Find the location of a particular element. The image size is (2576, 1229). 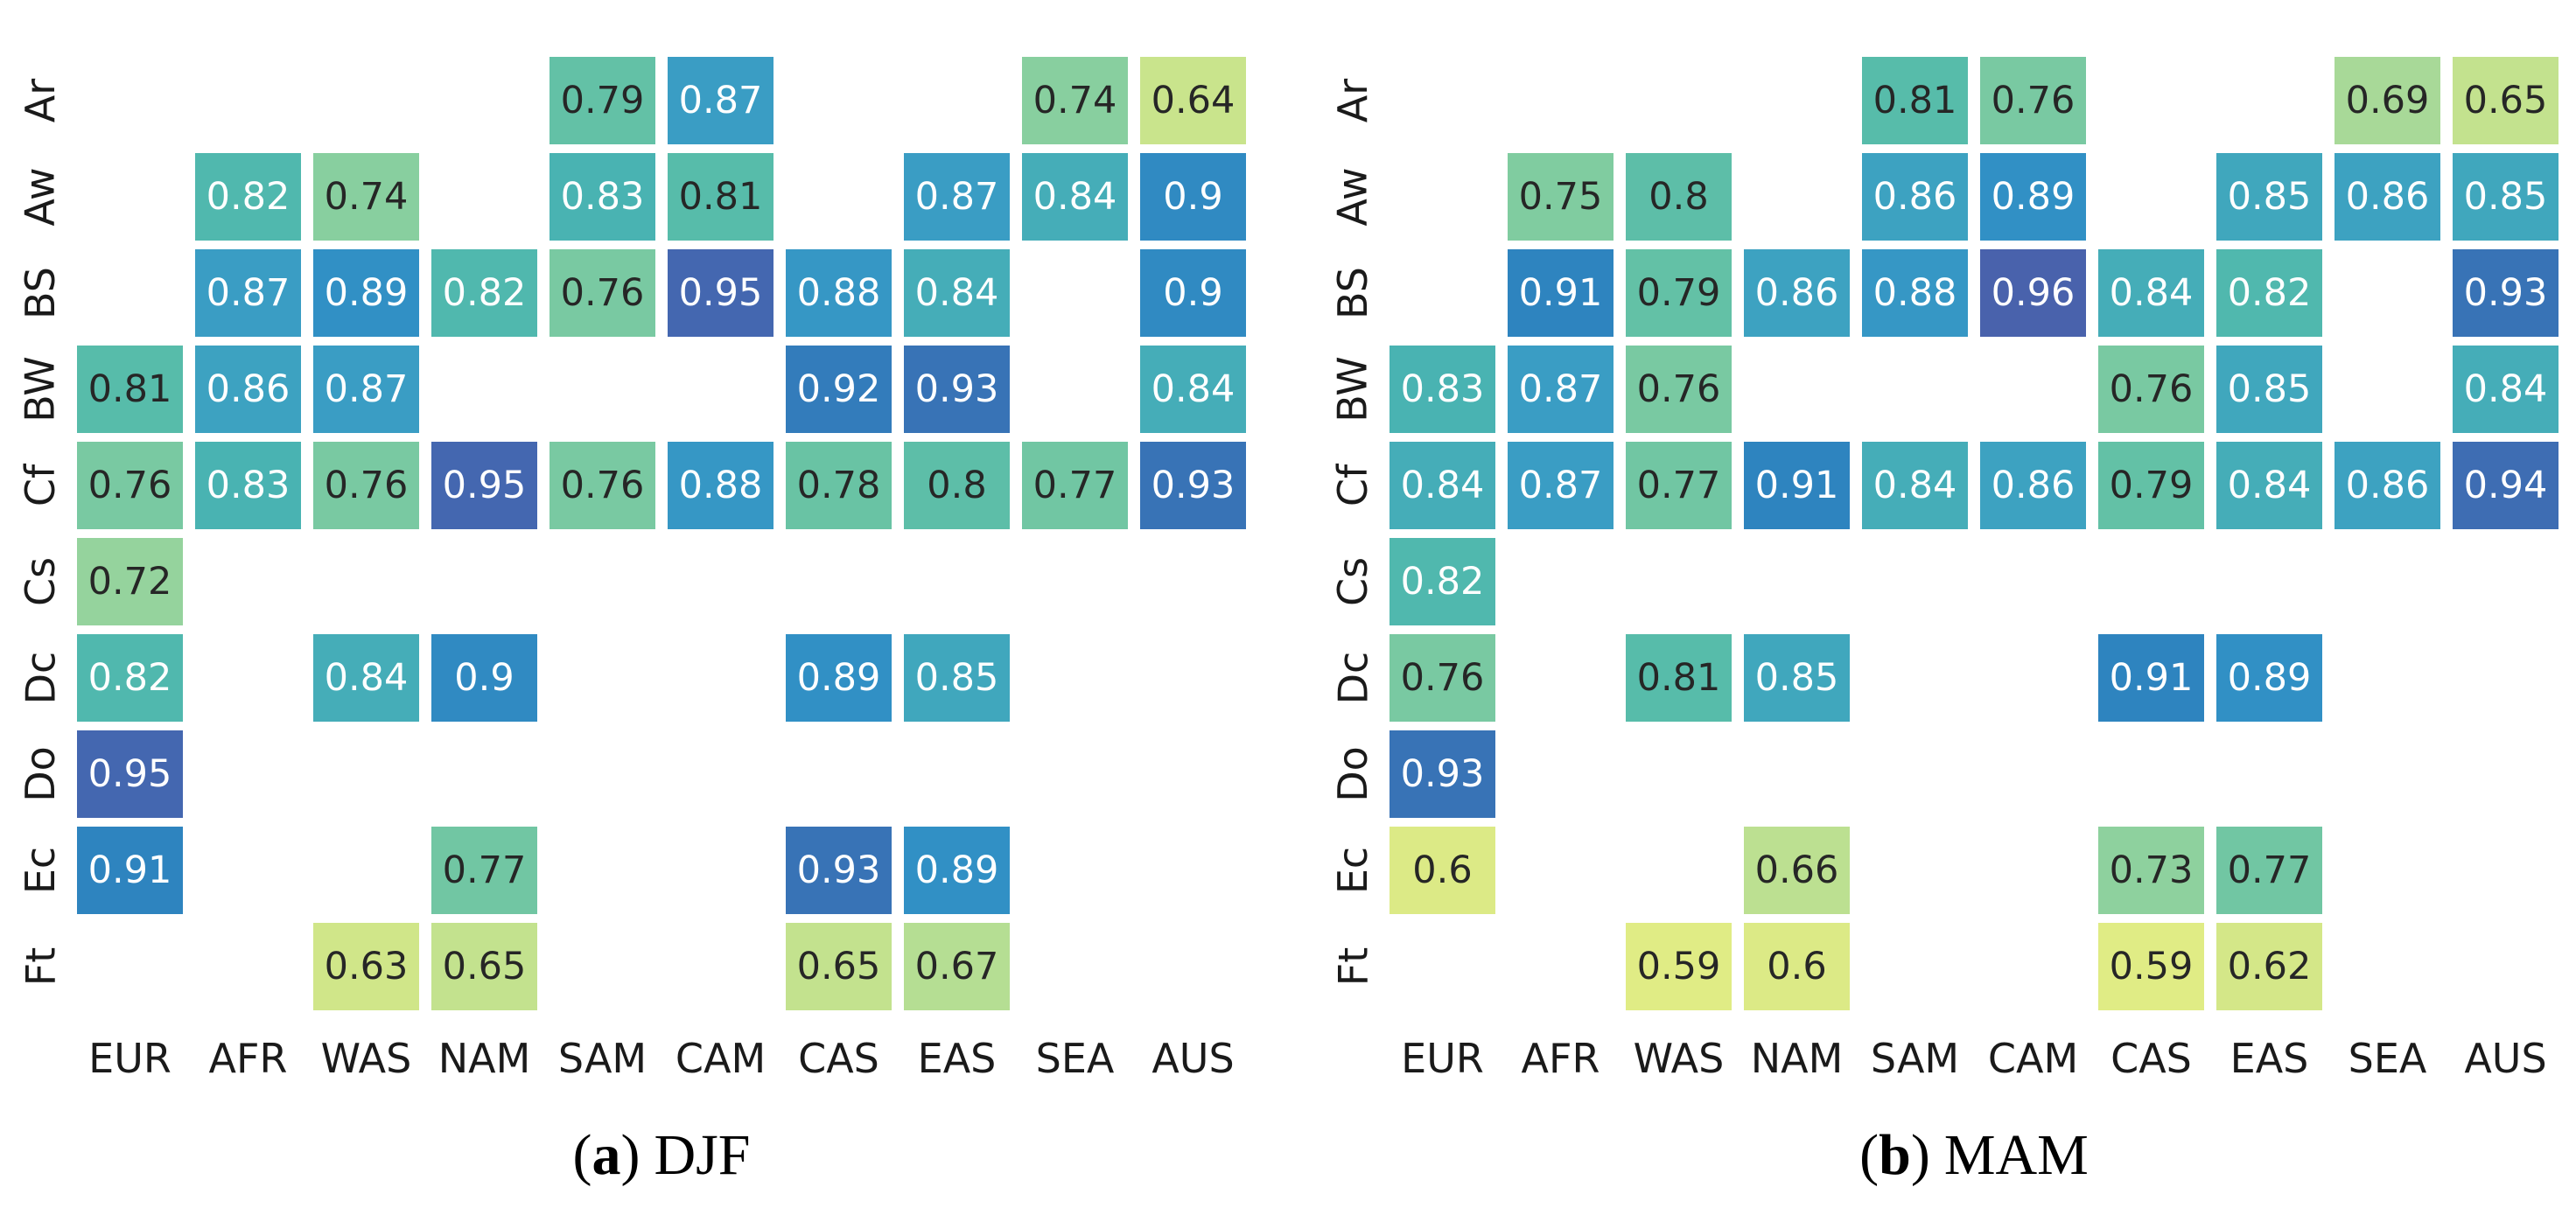

heatmap-cell: 0.77 is located at coordinates (1075, 485).